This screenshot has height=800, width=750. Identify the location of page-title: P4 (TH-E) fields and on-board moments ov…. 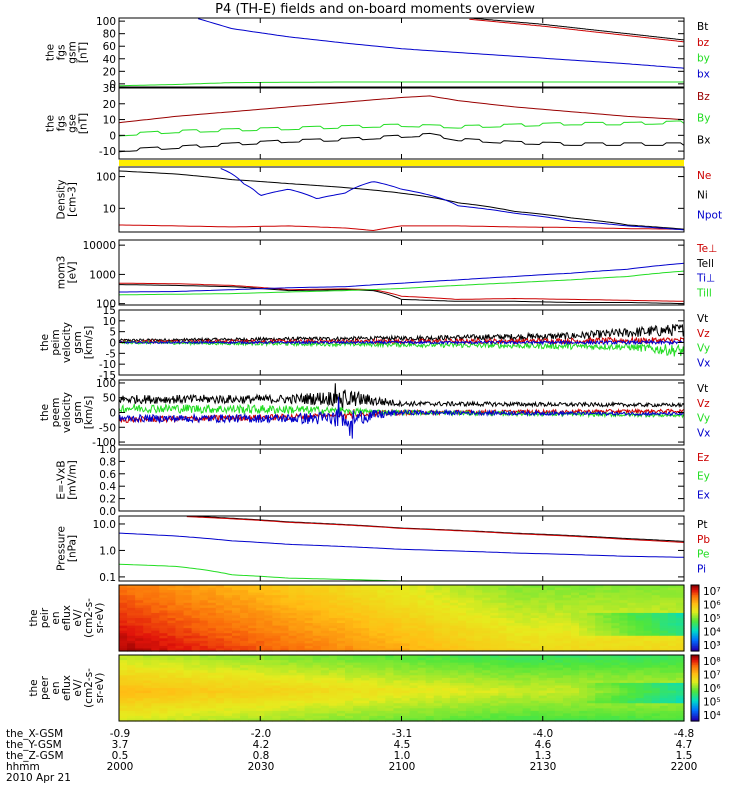
(375, 9).